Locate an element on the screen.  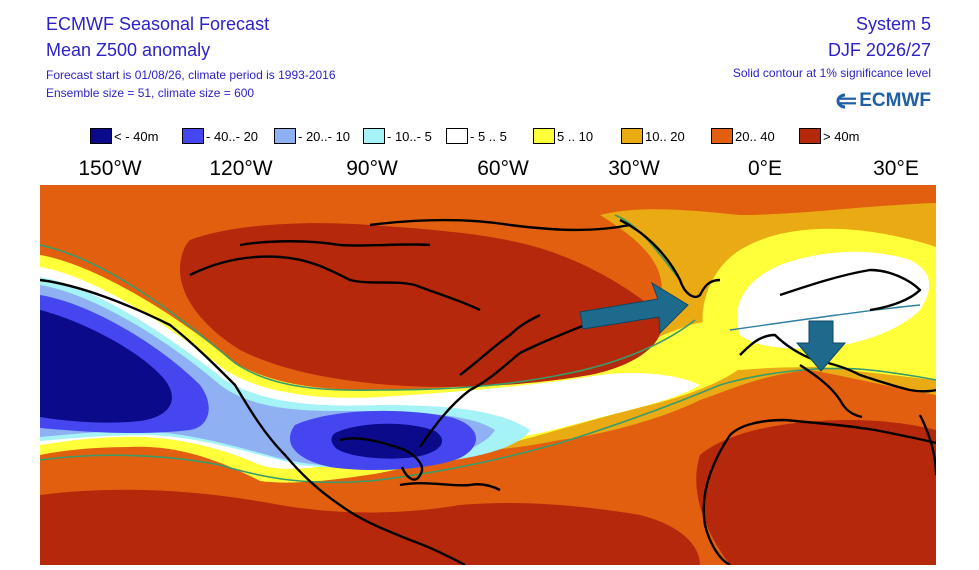
arrow-east-icon is located at coordinates (634, 308).